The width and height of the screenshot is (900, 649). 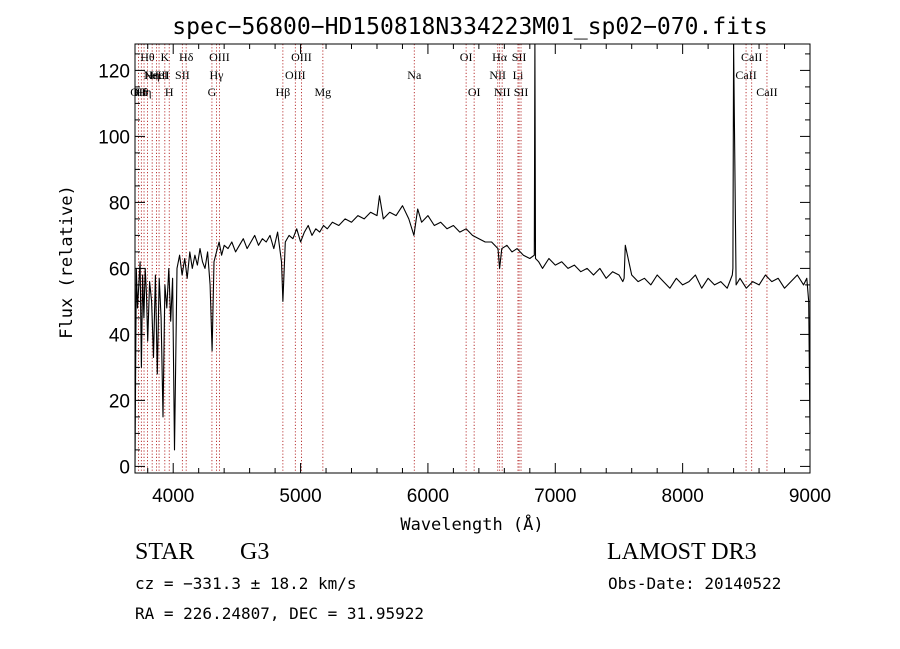 What do you see at coordinates (323, 92) in the screenshot?
I see `line-marker-label: Mg` at bounding box center [323, 92].